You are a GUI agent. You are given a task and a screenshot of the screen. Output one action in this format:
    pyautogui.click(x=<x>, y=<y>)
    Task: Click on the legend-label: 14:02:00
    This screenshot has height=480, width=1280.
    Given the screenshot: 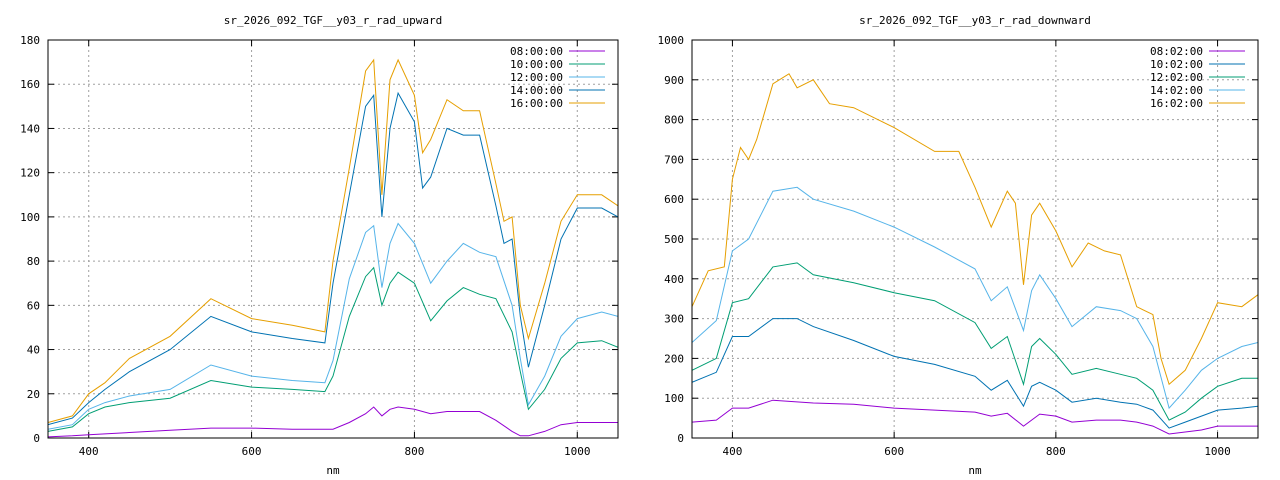 What is the action you would take?
    pyautogui.click(x=1176, y=90)
    